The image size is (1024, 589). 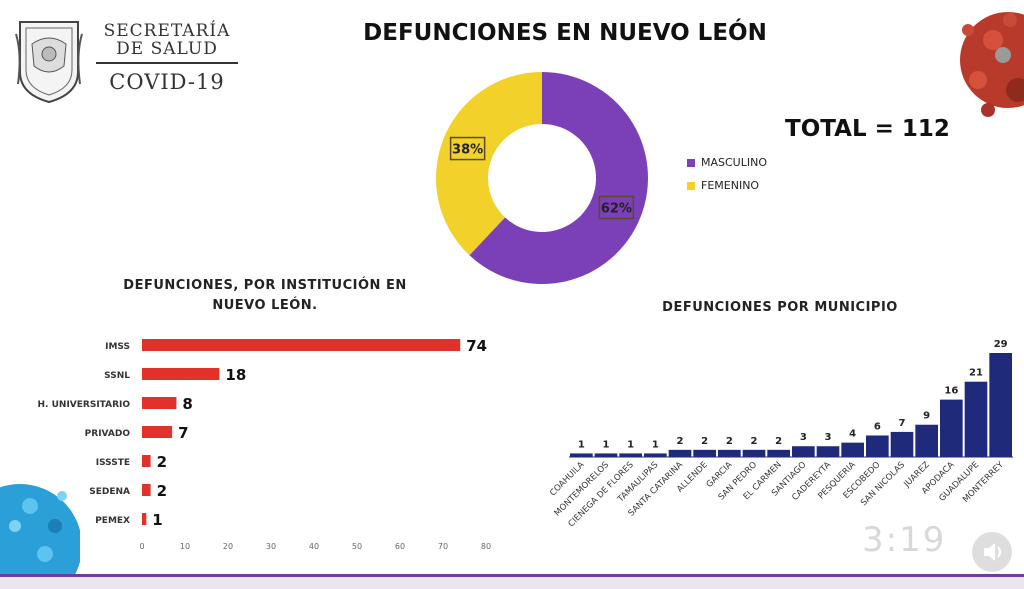 I want to click on municipio-value-label: 21, so click(x=976, y=373).